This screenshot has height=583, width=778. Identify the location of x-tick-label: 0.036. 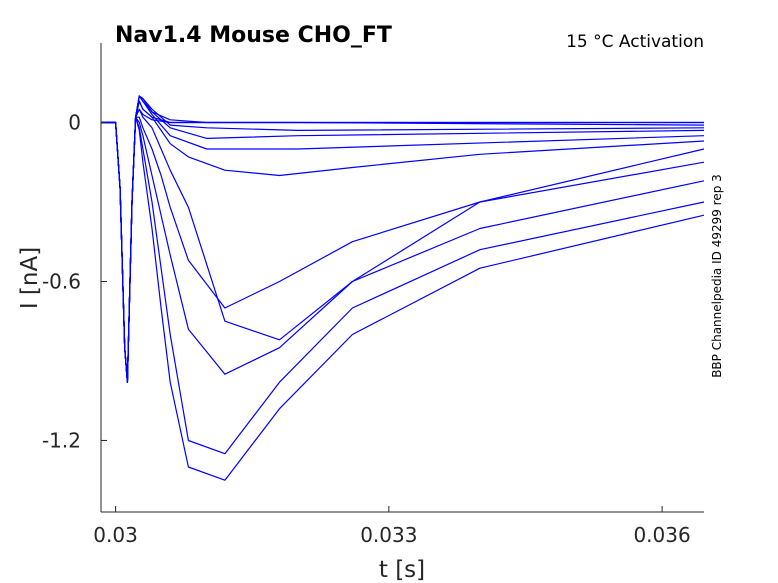
(661, 535).